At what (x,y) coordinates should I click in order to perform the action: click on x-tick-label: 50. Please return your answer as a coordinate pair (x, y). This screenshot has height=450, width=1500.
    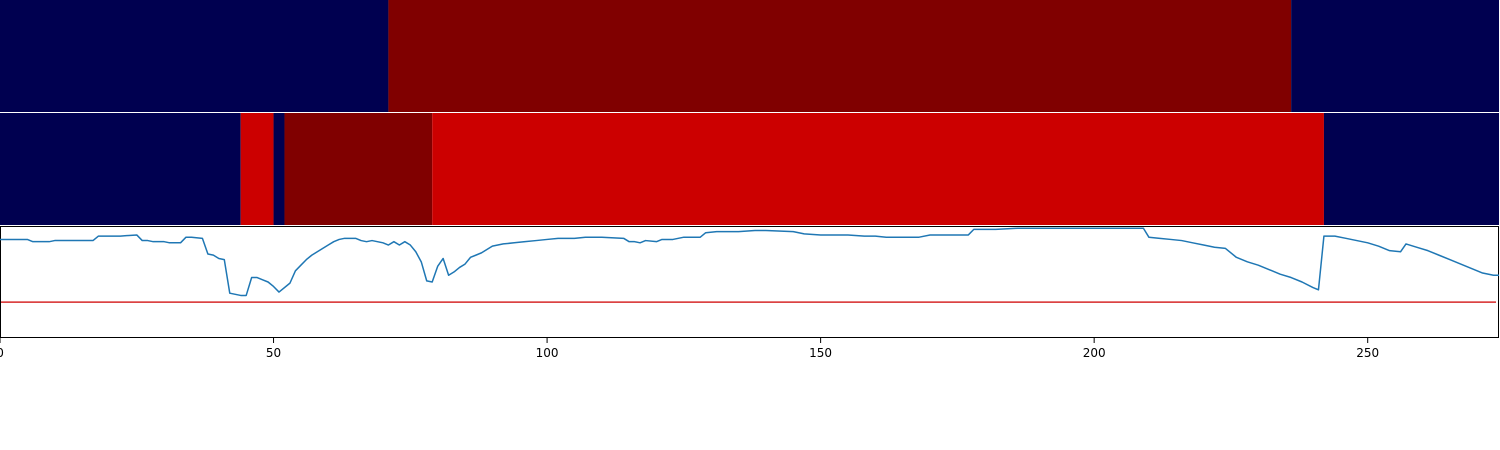
    Looking at the image, I should click on (273, 353).